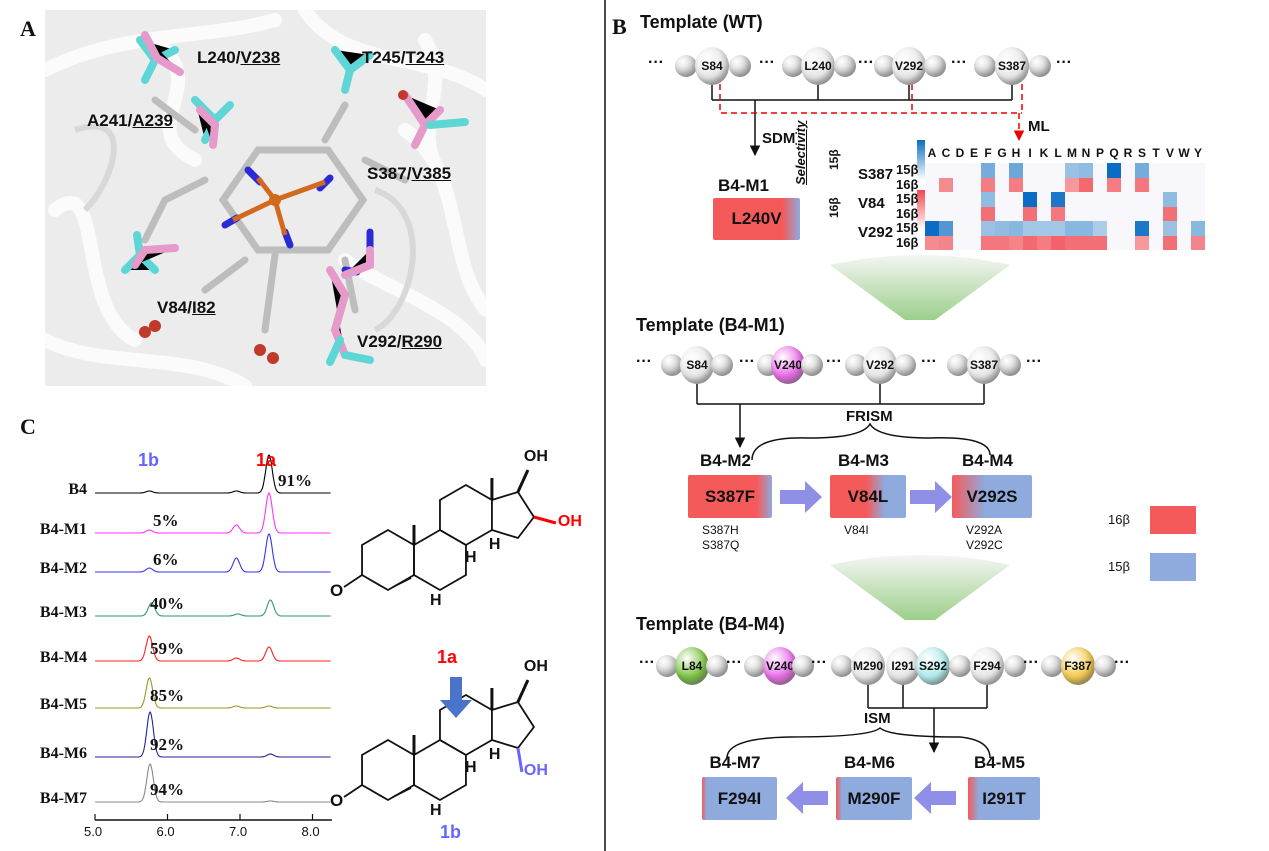  I want to click on residue-label-s387: S387/V385, so click(409, 173).